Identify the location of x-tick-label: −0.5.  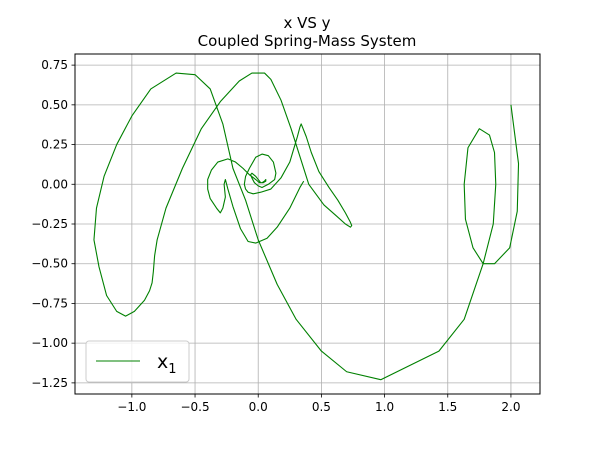
(194, 407).